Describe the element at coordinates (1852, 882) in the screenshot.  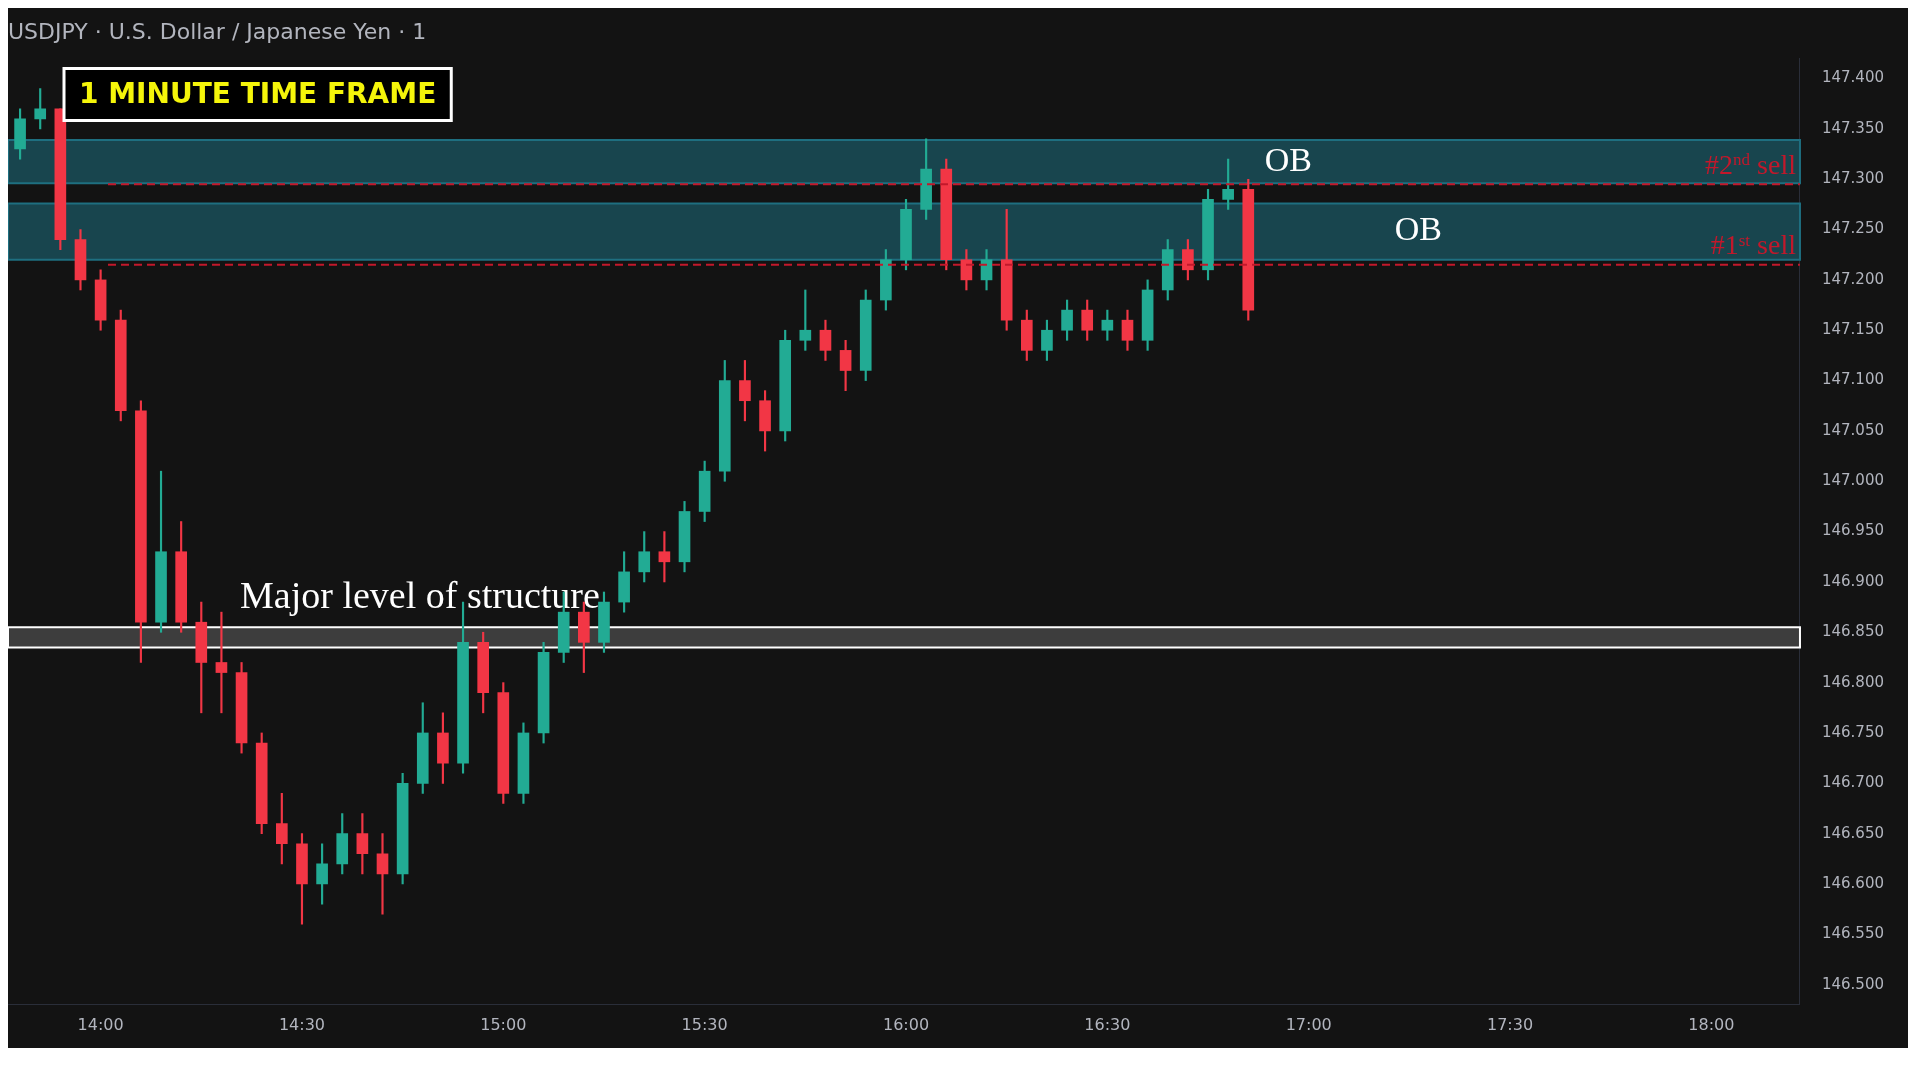
I see `y-tick-label: 146.600` at that location.